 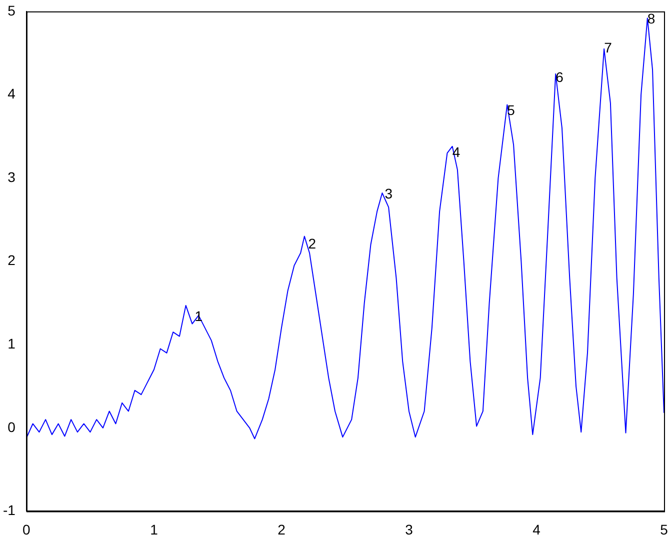 What do you see at coordinates (26, 529) in the screenshot?
I see `x-tick-label: 0` at bounding box center [26, 529].